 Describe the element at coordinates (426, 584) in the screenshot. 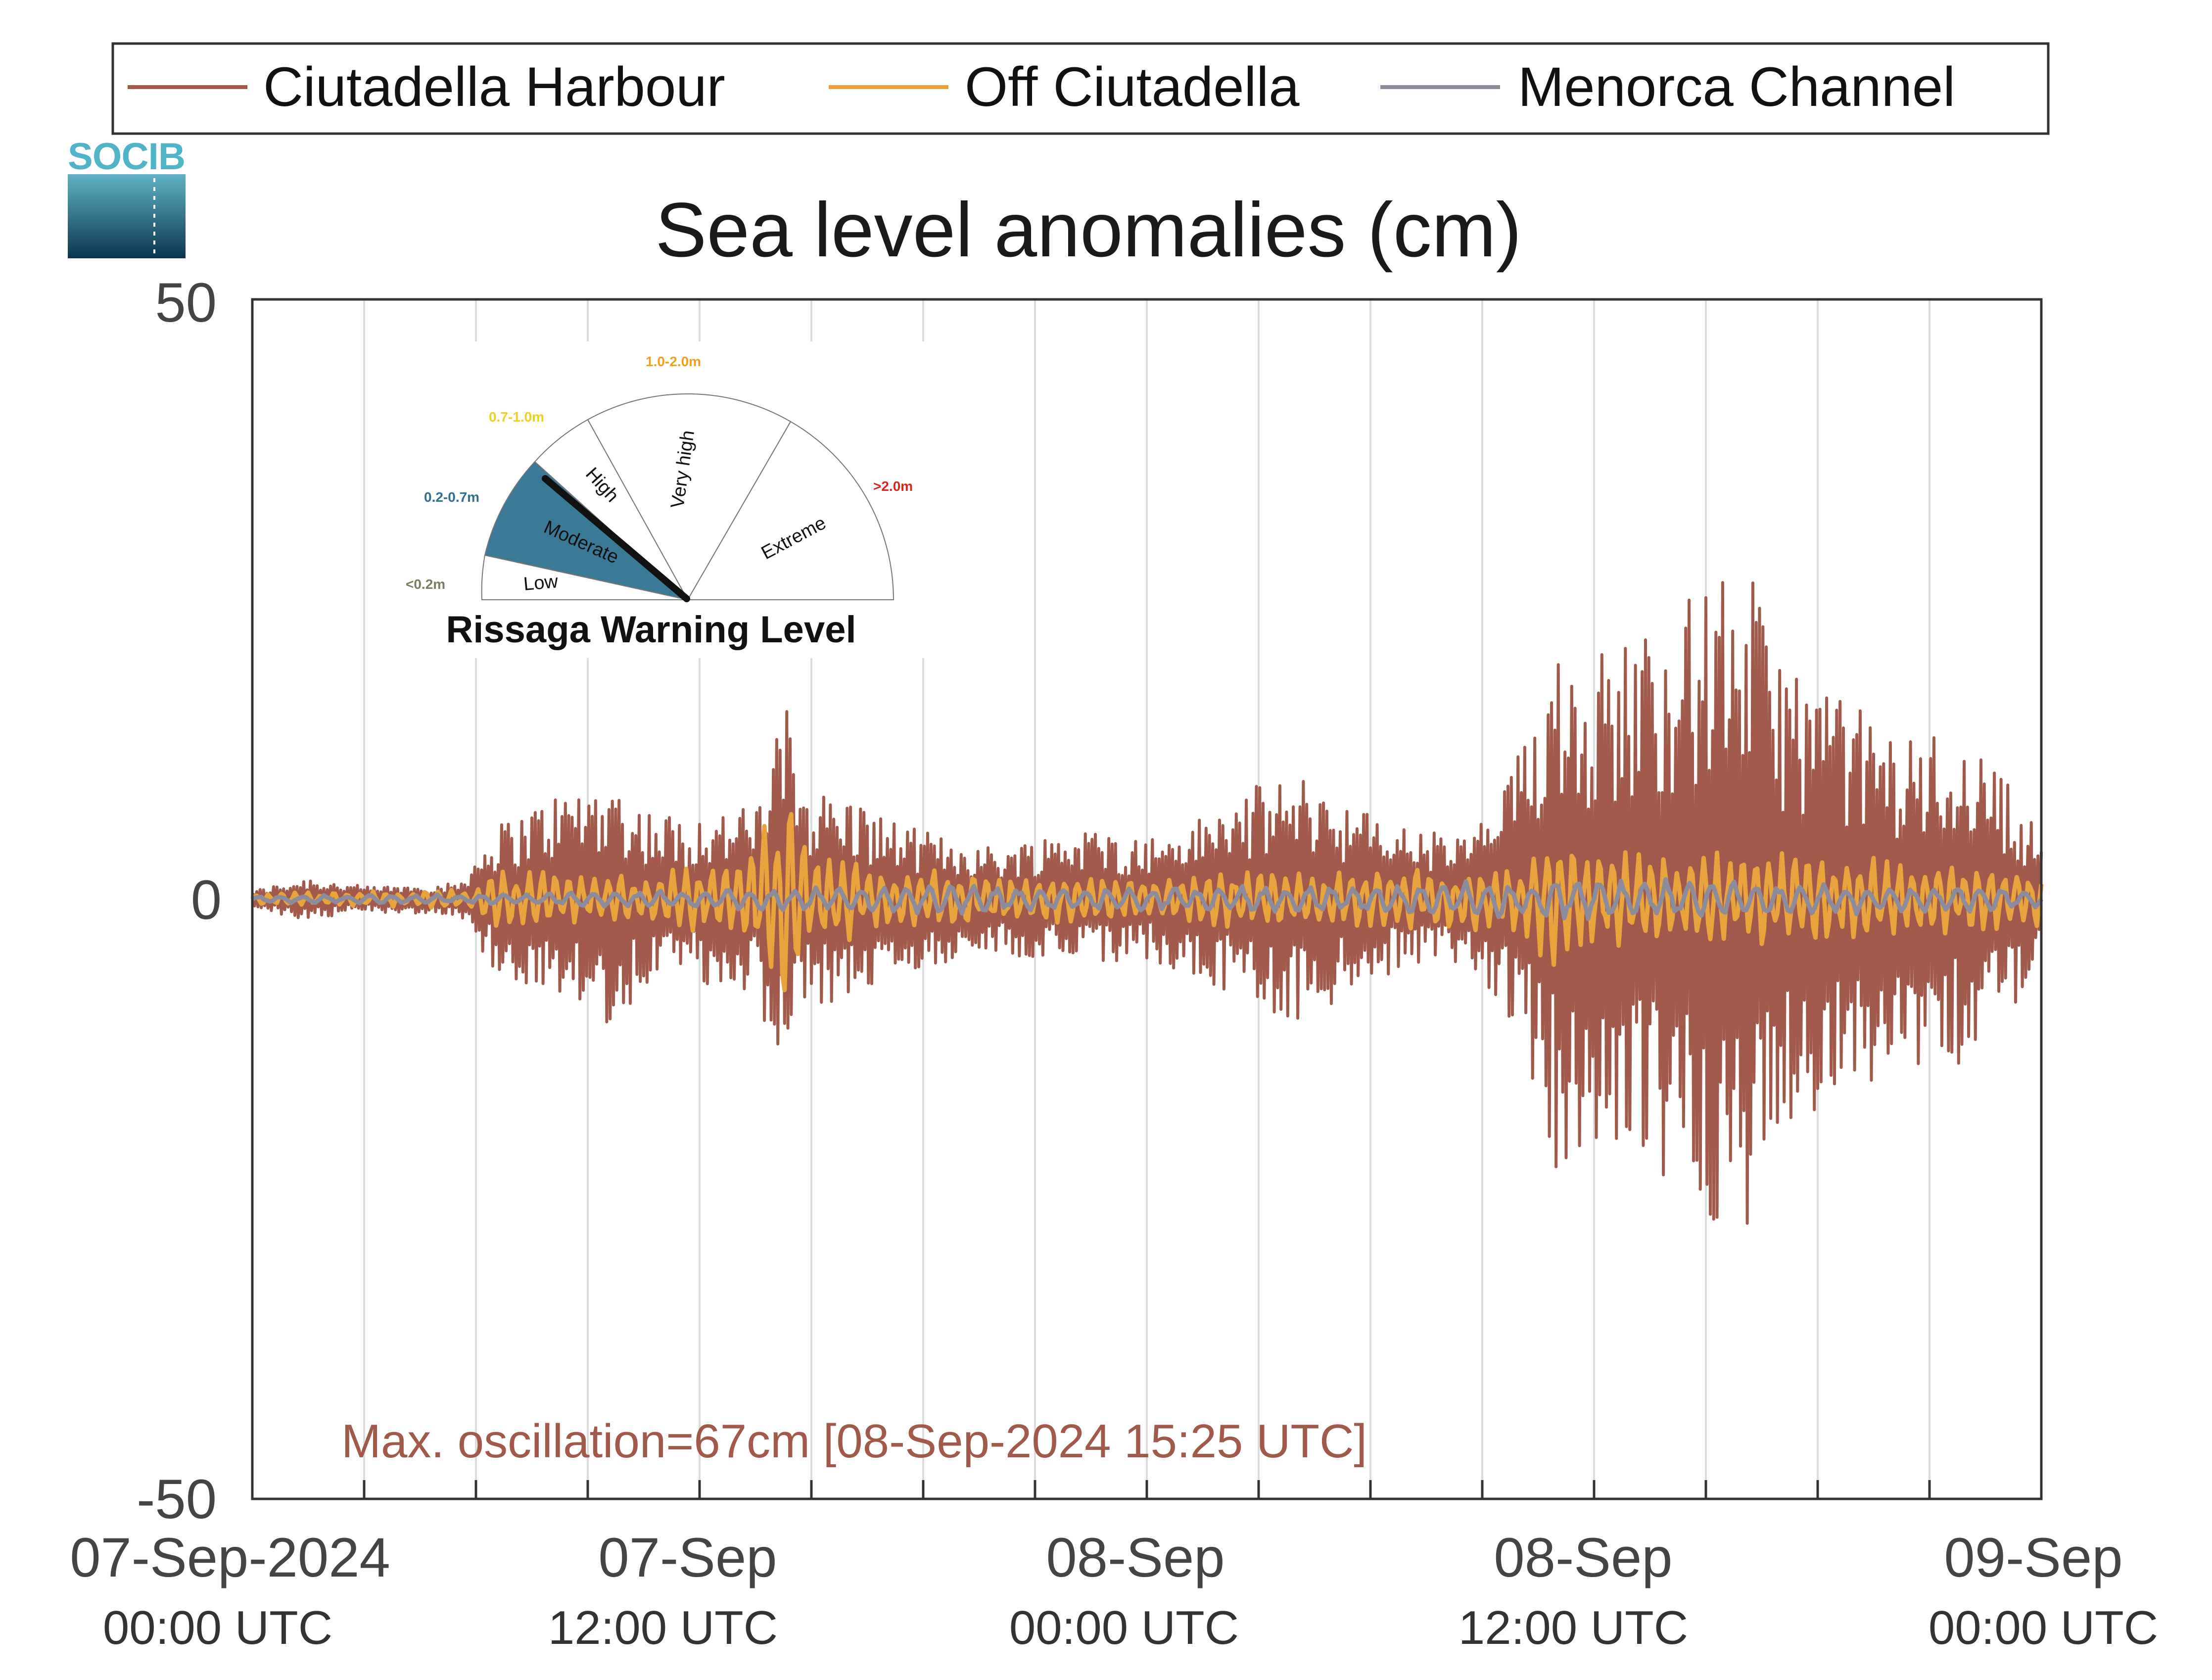

I see `gauge-range-low: <0.2m` at that location.